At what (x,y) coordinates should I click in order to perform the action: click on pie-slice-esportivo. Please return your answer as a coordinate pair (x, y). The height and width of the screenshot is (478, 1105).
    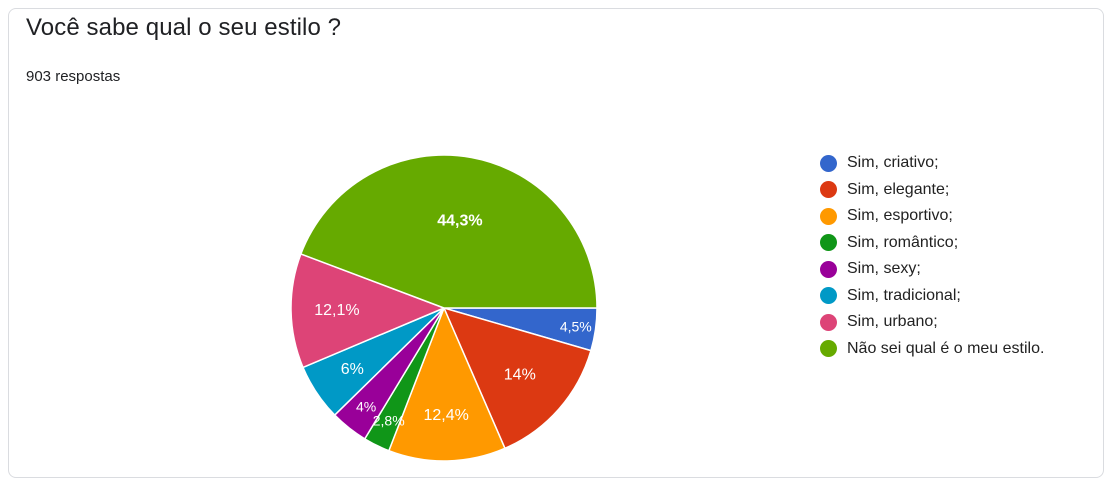
    Looking at the image, I should click on (446, 384).